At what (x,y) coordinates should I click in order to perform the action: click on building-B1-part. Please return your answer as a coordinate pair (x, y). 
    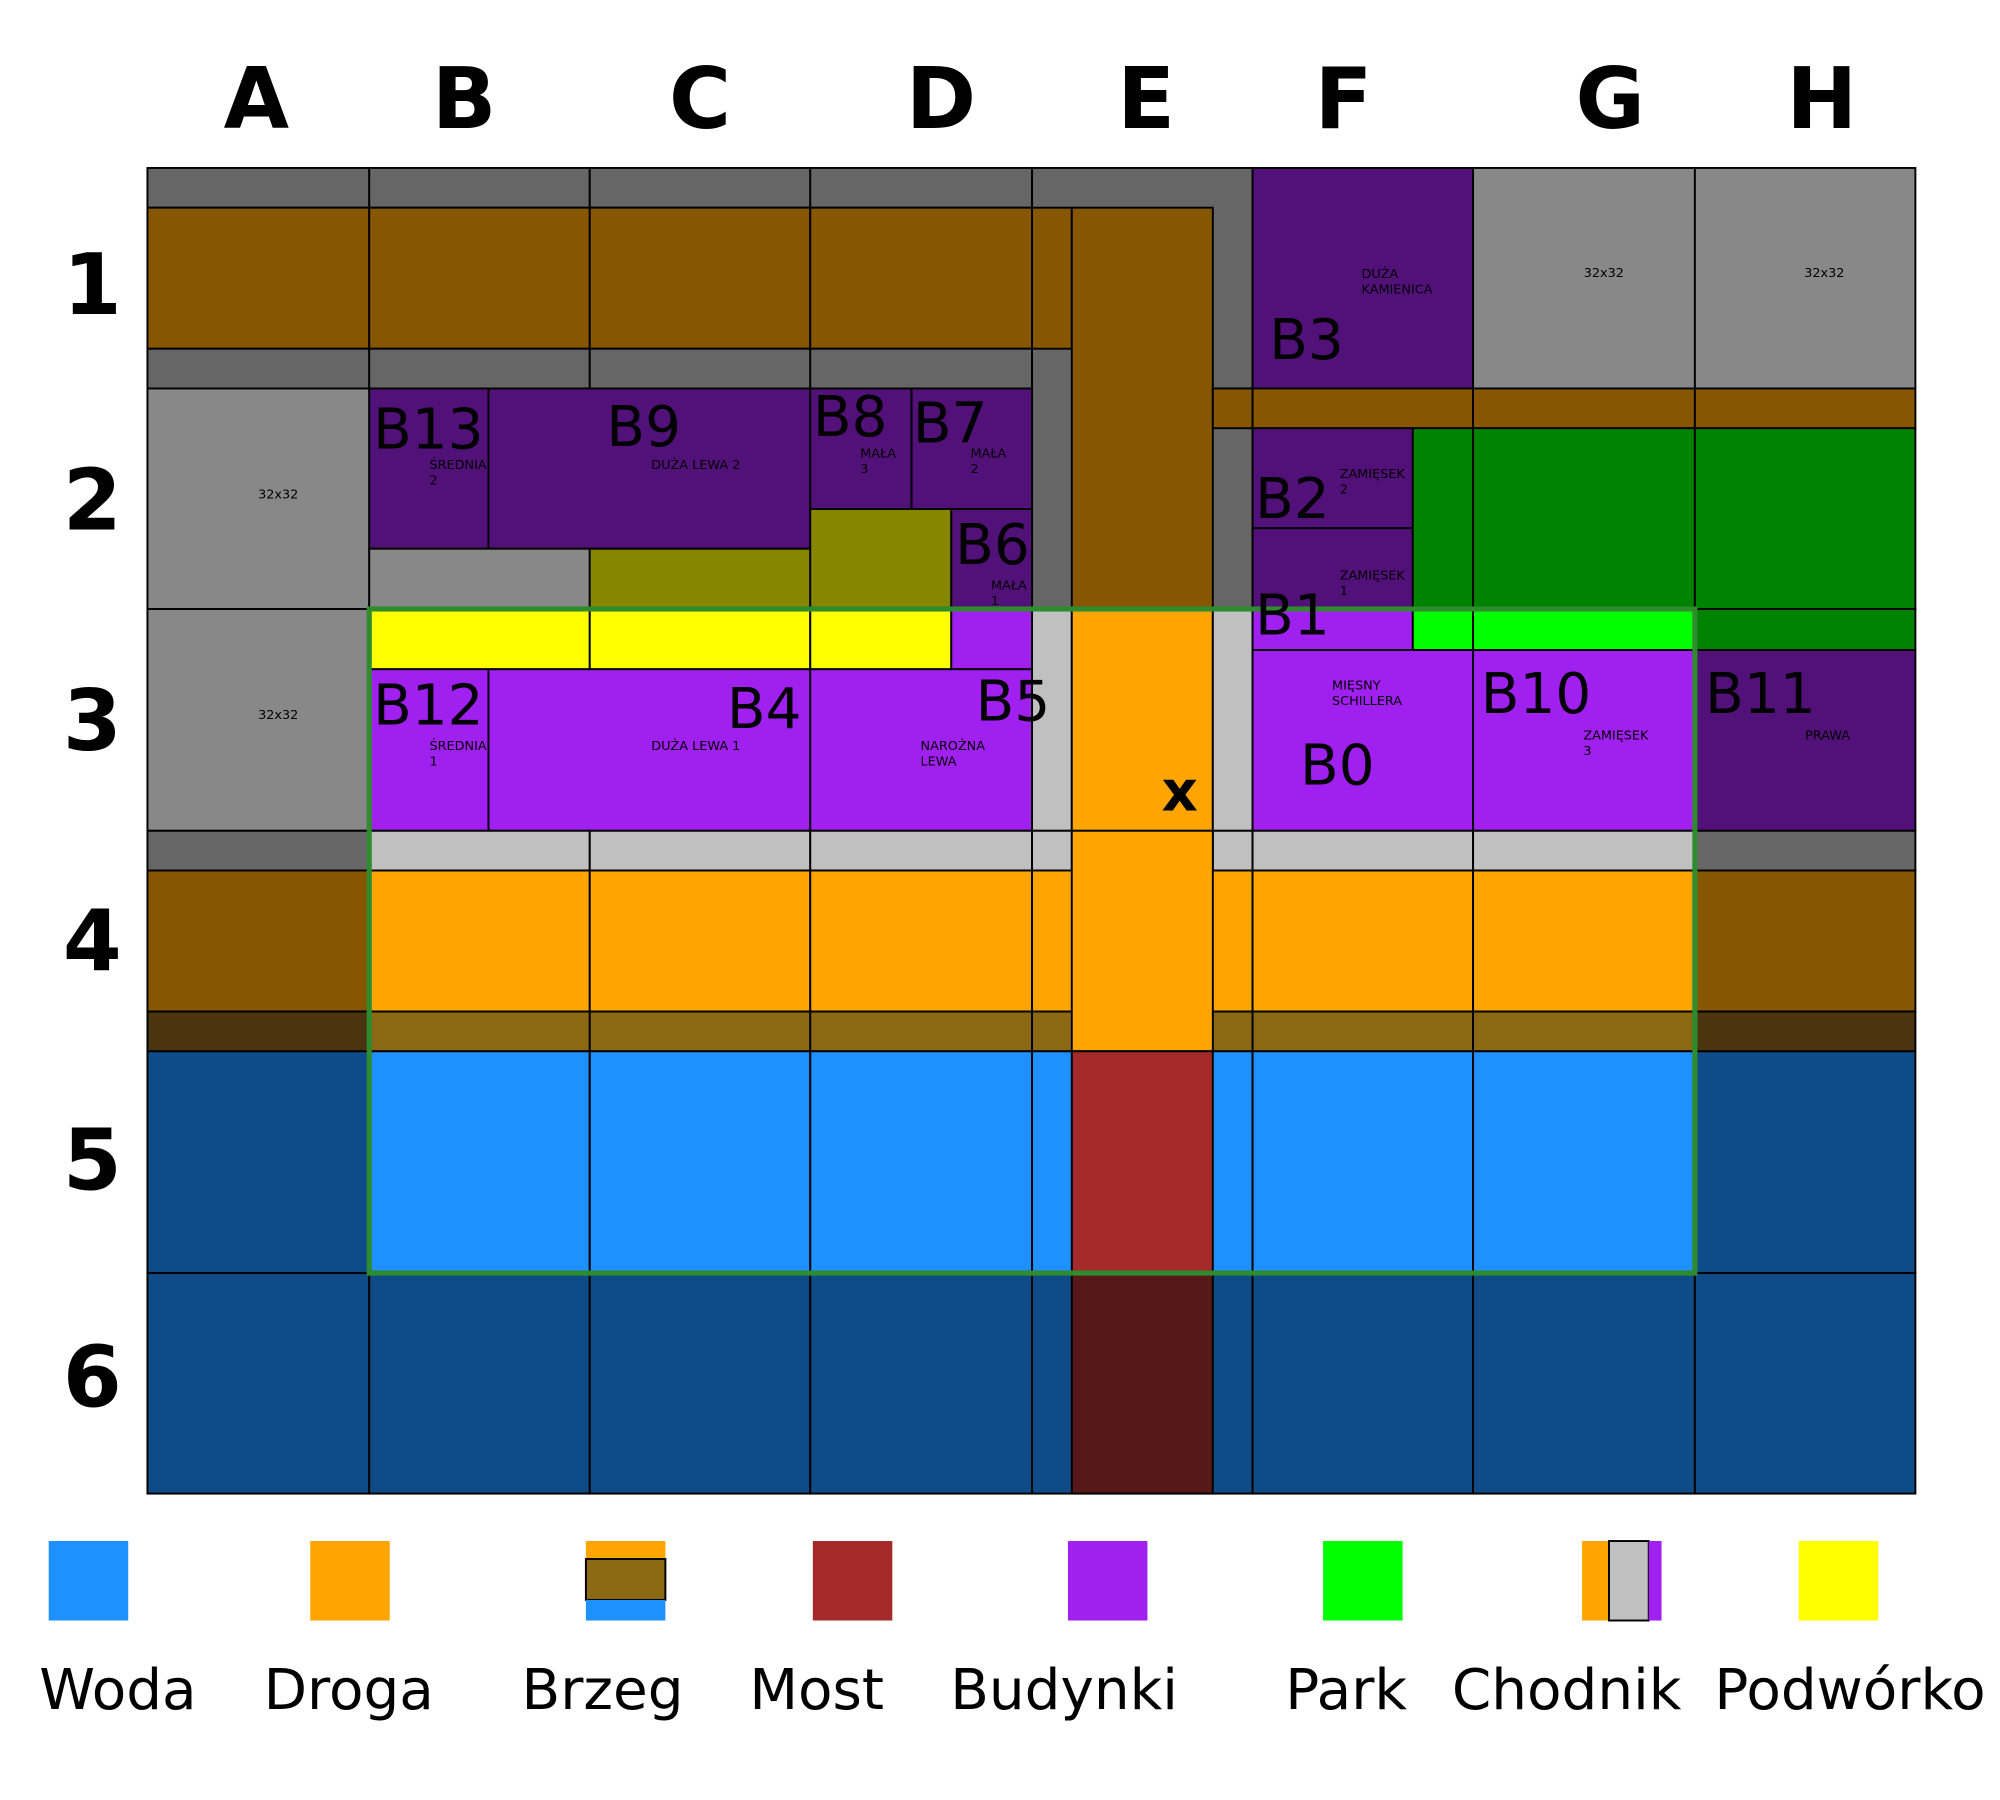
    Looking at the image, I should click on (1332, 629).